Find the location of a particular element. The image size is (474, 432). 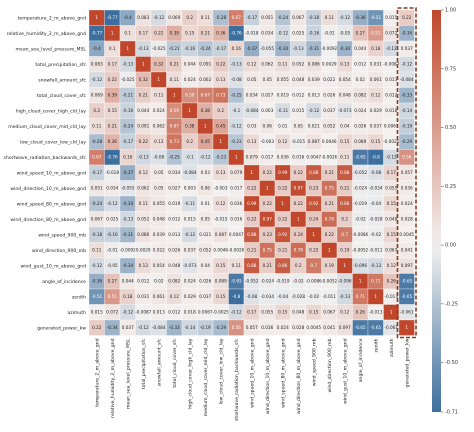

col-label: mean_sea_level_pressure_MSL is located at coordinates (128, 373).